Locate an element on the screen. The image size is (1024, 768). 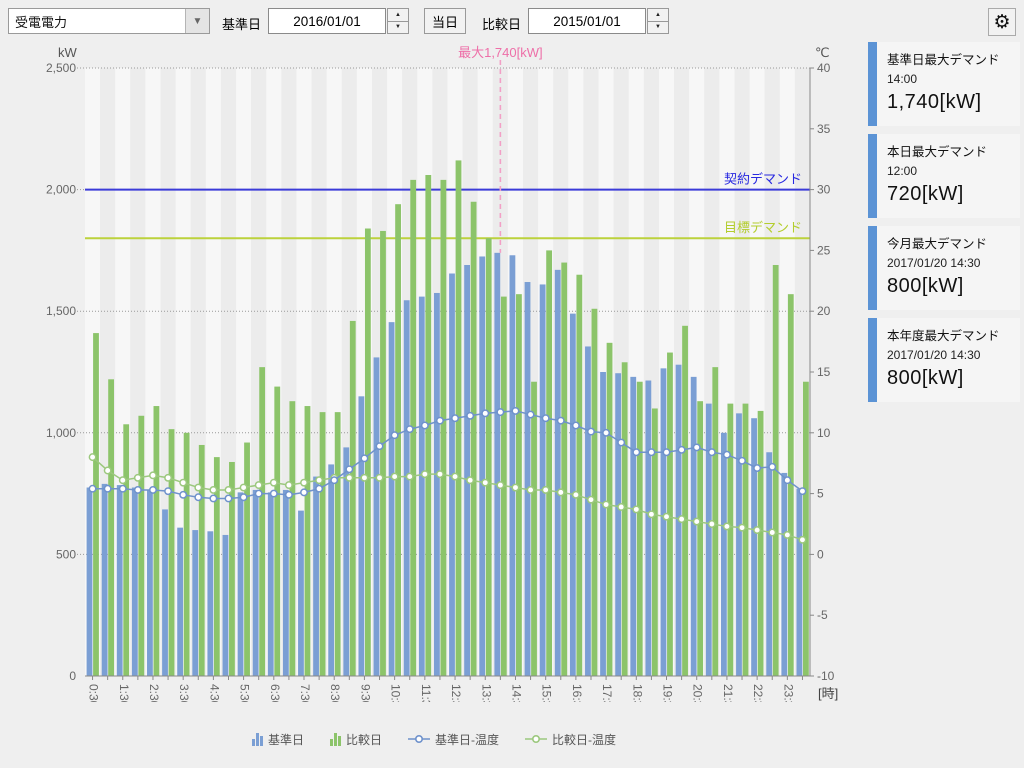
time-tick-label: 22:30 is located at coordinates (758, 693).